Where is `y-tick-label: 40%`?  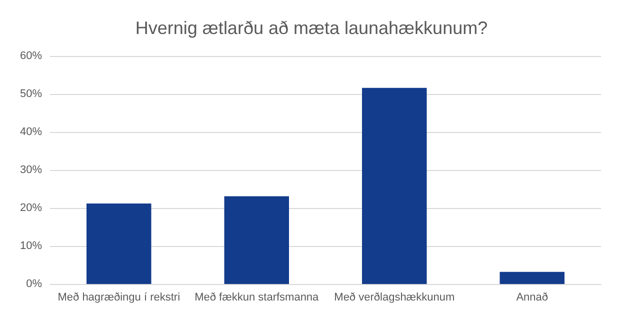
y-tick-label: 40% is located at coordinates (31, 132).